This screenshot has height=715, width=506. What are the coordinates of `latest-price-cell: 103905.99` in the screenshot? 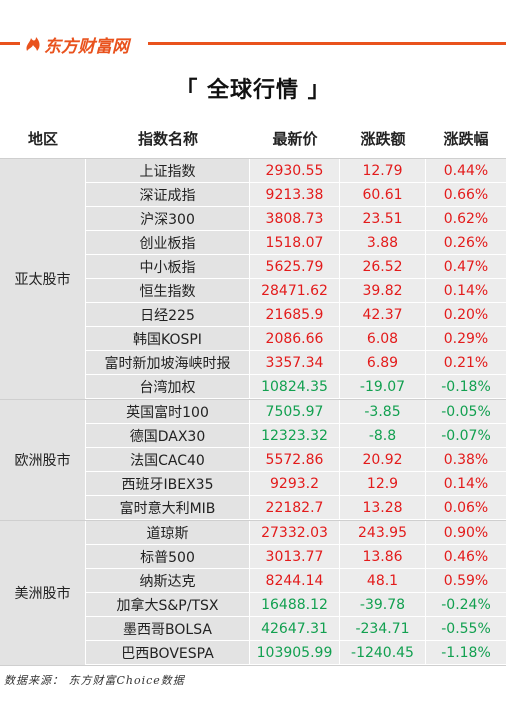 It's located at (295, 652).